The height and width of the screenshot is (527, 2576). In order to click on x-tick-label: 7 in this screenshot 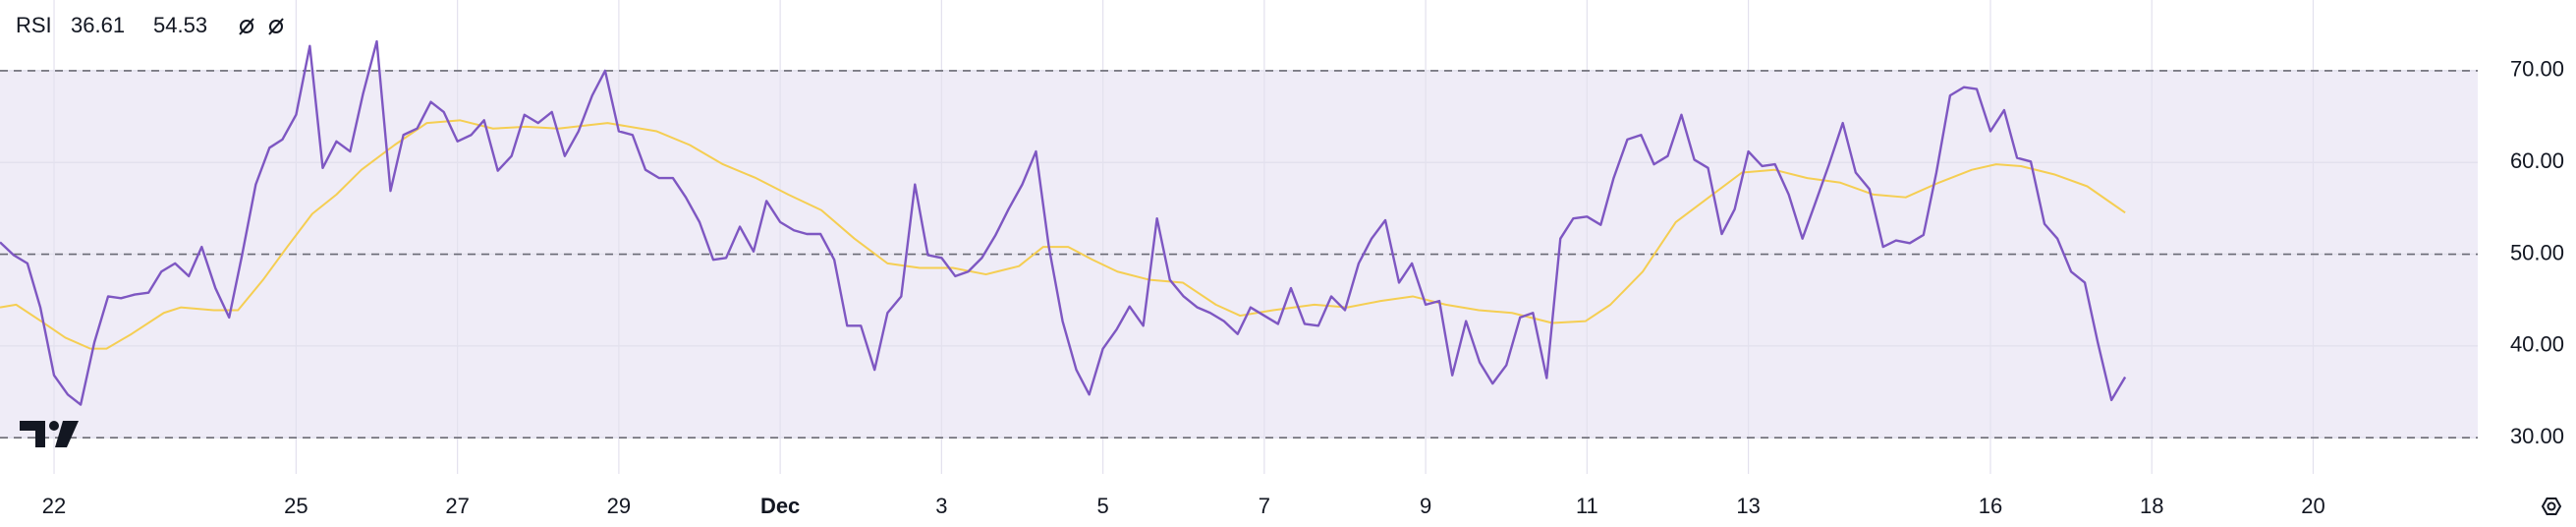, I will do `click(1264, 506)`.